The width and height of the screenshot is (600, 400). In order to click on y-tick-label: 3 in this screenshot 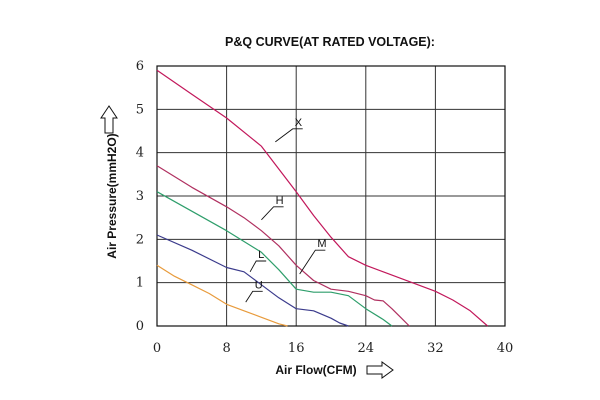, I will do `click(140, 196)`.